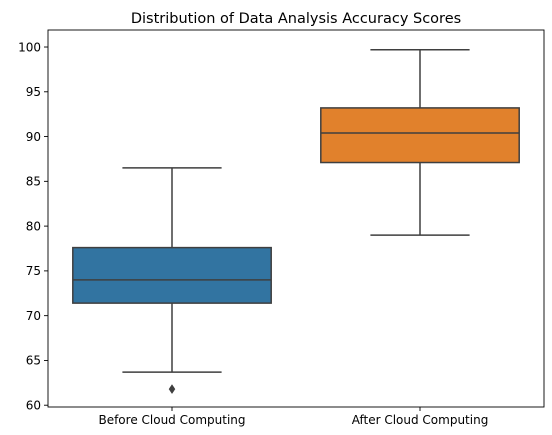 This screenshot has width=552, height=435. Describe the element at coordinates (172, 389) in the screenshot. I see `outlier-point` at that location.